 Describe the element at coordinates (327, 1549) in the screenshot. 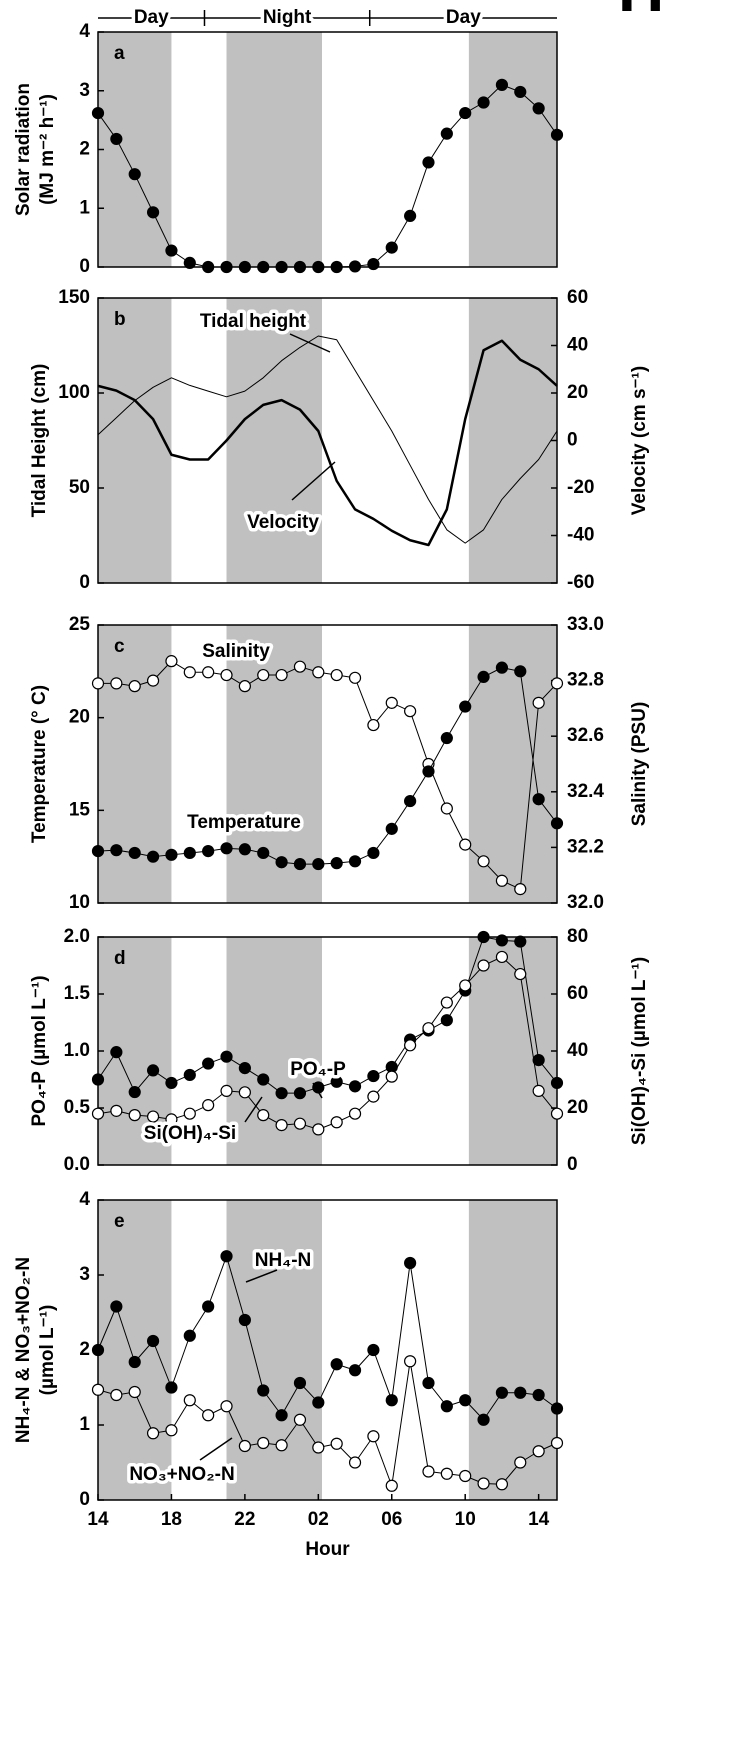

I see `x-axis-label: Hour` at that location.